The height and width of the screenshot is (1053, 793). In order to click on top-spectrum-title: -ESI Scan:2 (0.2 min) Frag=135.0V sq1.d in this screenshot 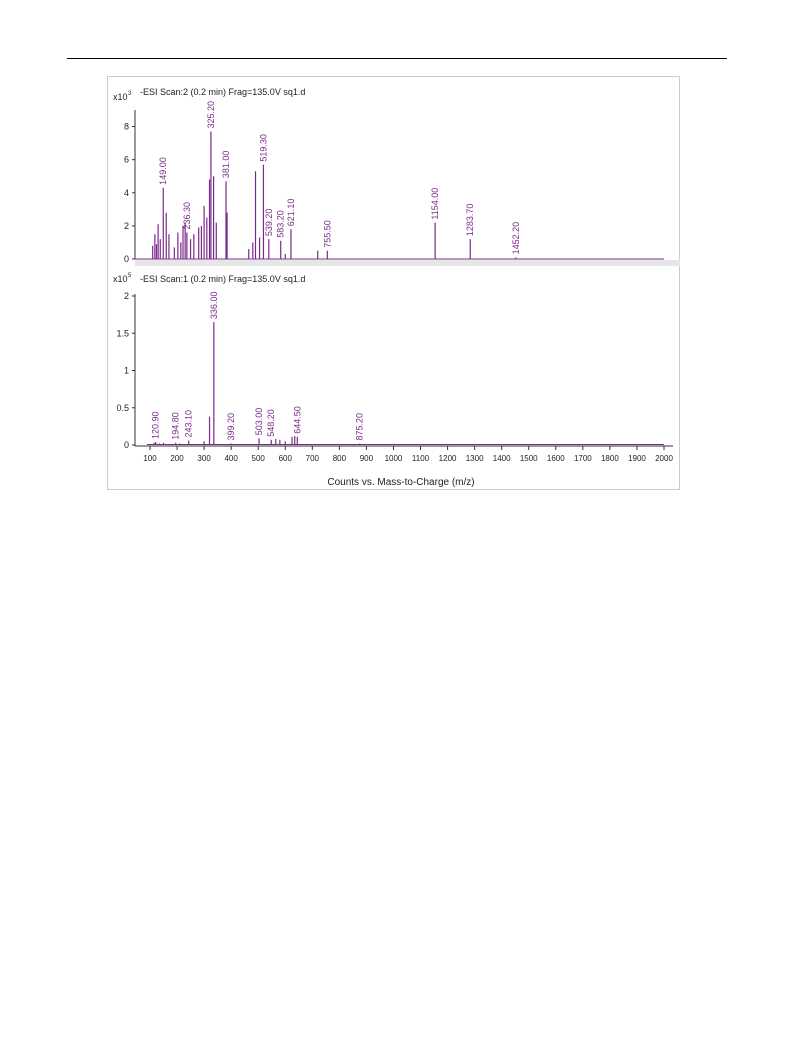, I will do `click(222, 92)`.